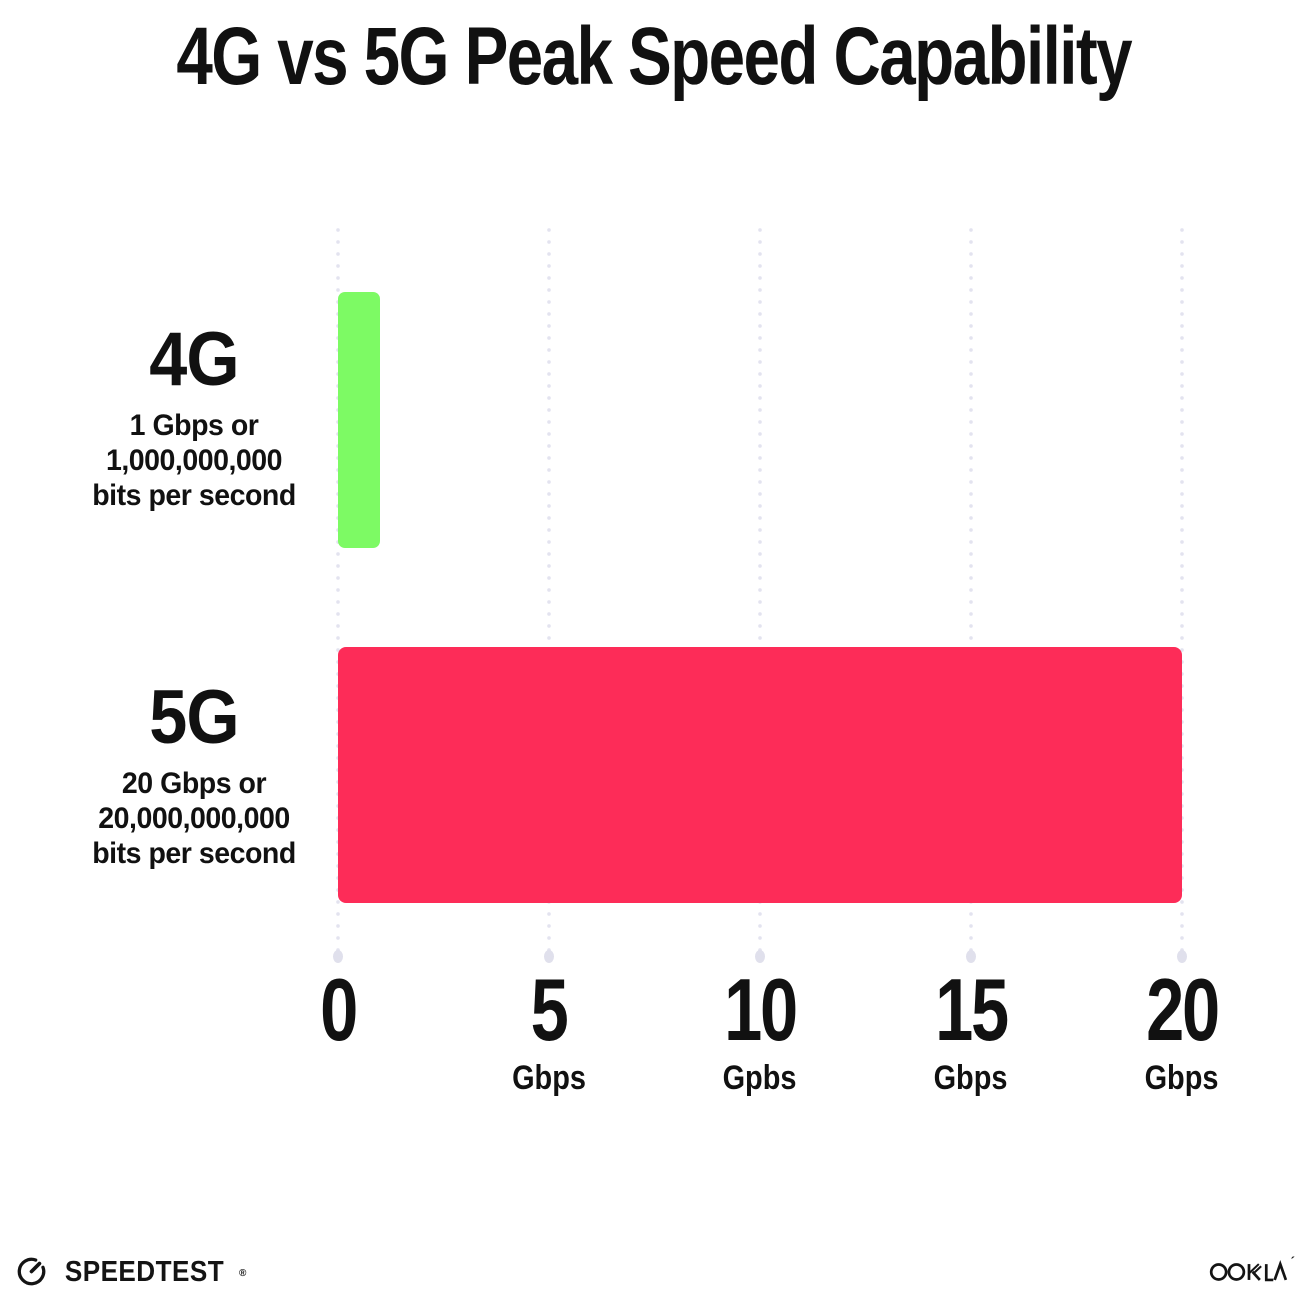  I want to click on category-name-5g: 5G, so click(194, 717).